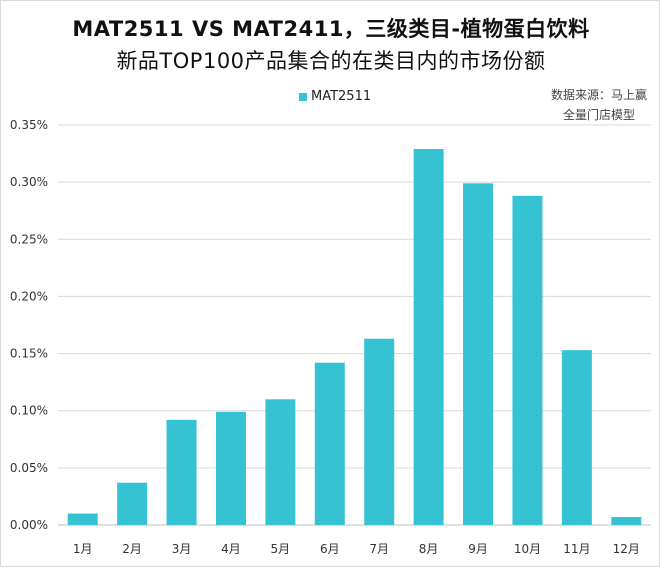 Image resolution: width=660 pixels, height=567 pixels. I want to click on y-tick-label: 0.25%, so click(29, 239).